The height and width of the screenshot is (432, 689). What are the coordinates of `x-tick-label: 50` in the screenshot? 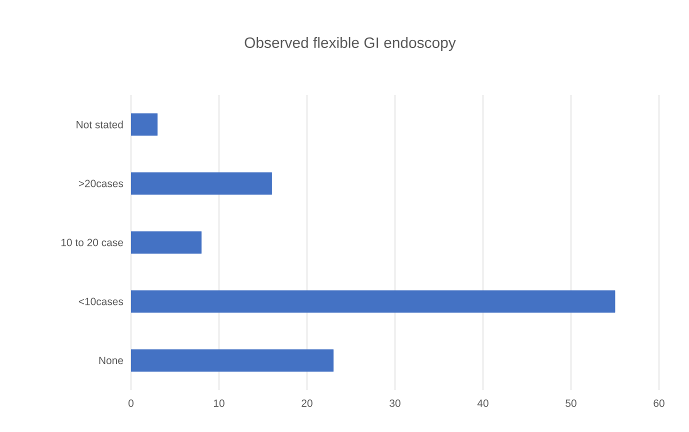 It's located at (571, 403).